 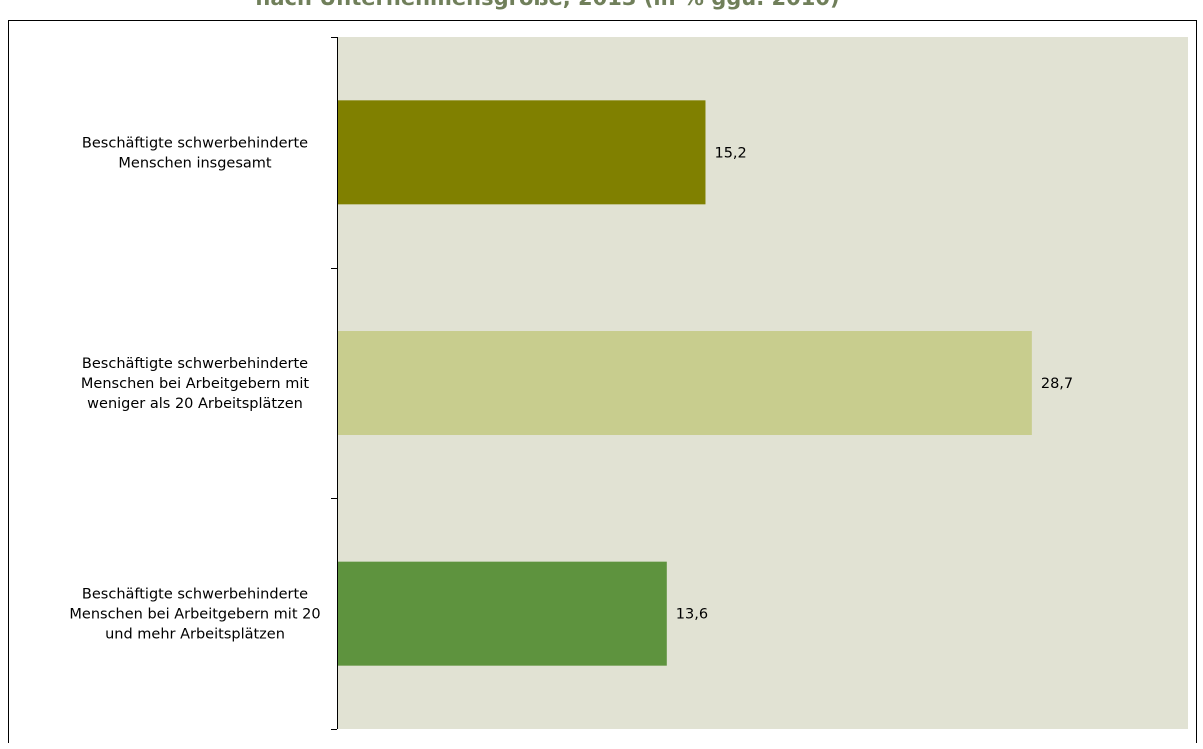 What do you see at coordinates (1057, 384) in the screenshot?
I see `data-label: 28,7` at bounding box center [1057, 384].